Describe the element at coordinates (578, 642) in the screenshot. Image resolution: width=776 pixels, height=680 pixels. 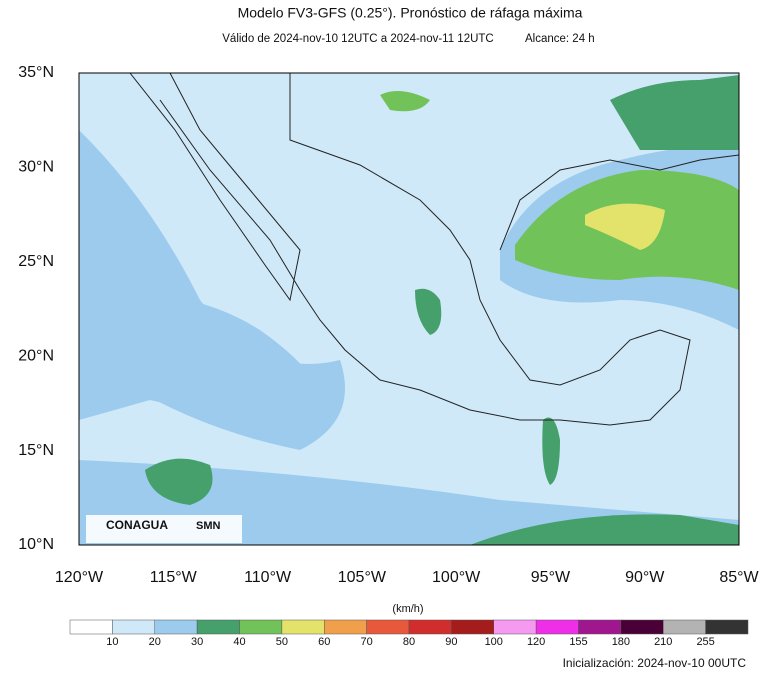
I see `colorbar-label: 155` at that location.